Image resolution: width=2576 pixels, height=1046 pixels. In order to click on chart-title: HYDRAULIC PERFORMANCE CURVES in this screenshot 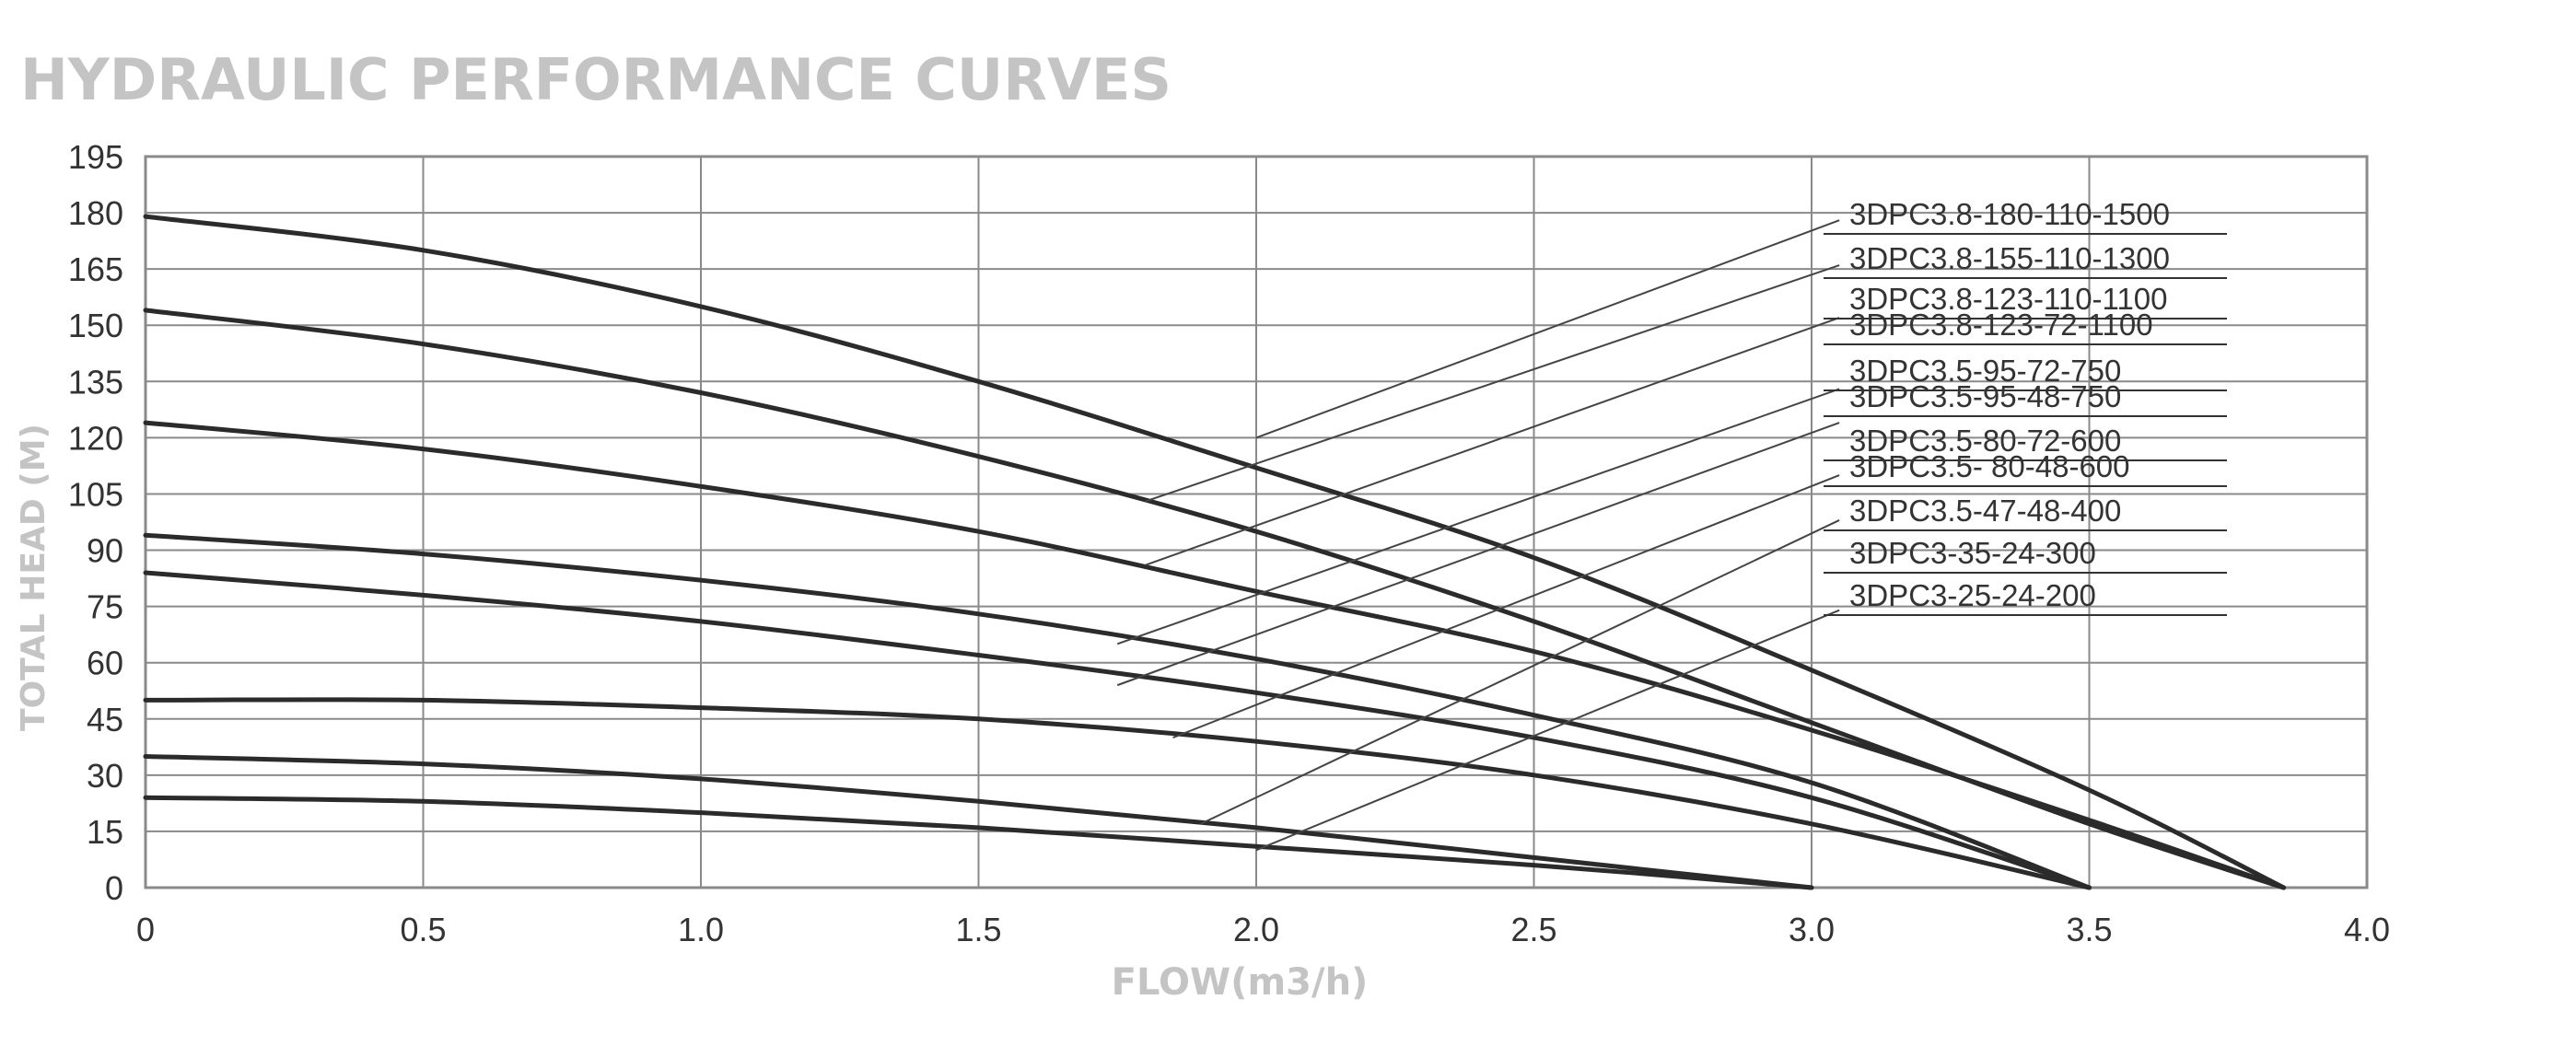, I will do `click(595, 79)`.